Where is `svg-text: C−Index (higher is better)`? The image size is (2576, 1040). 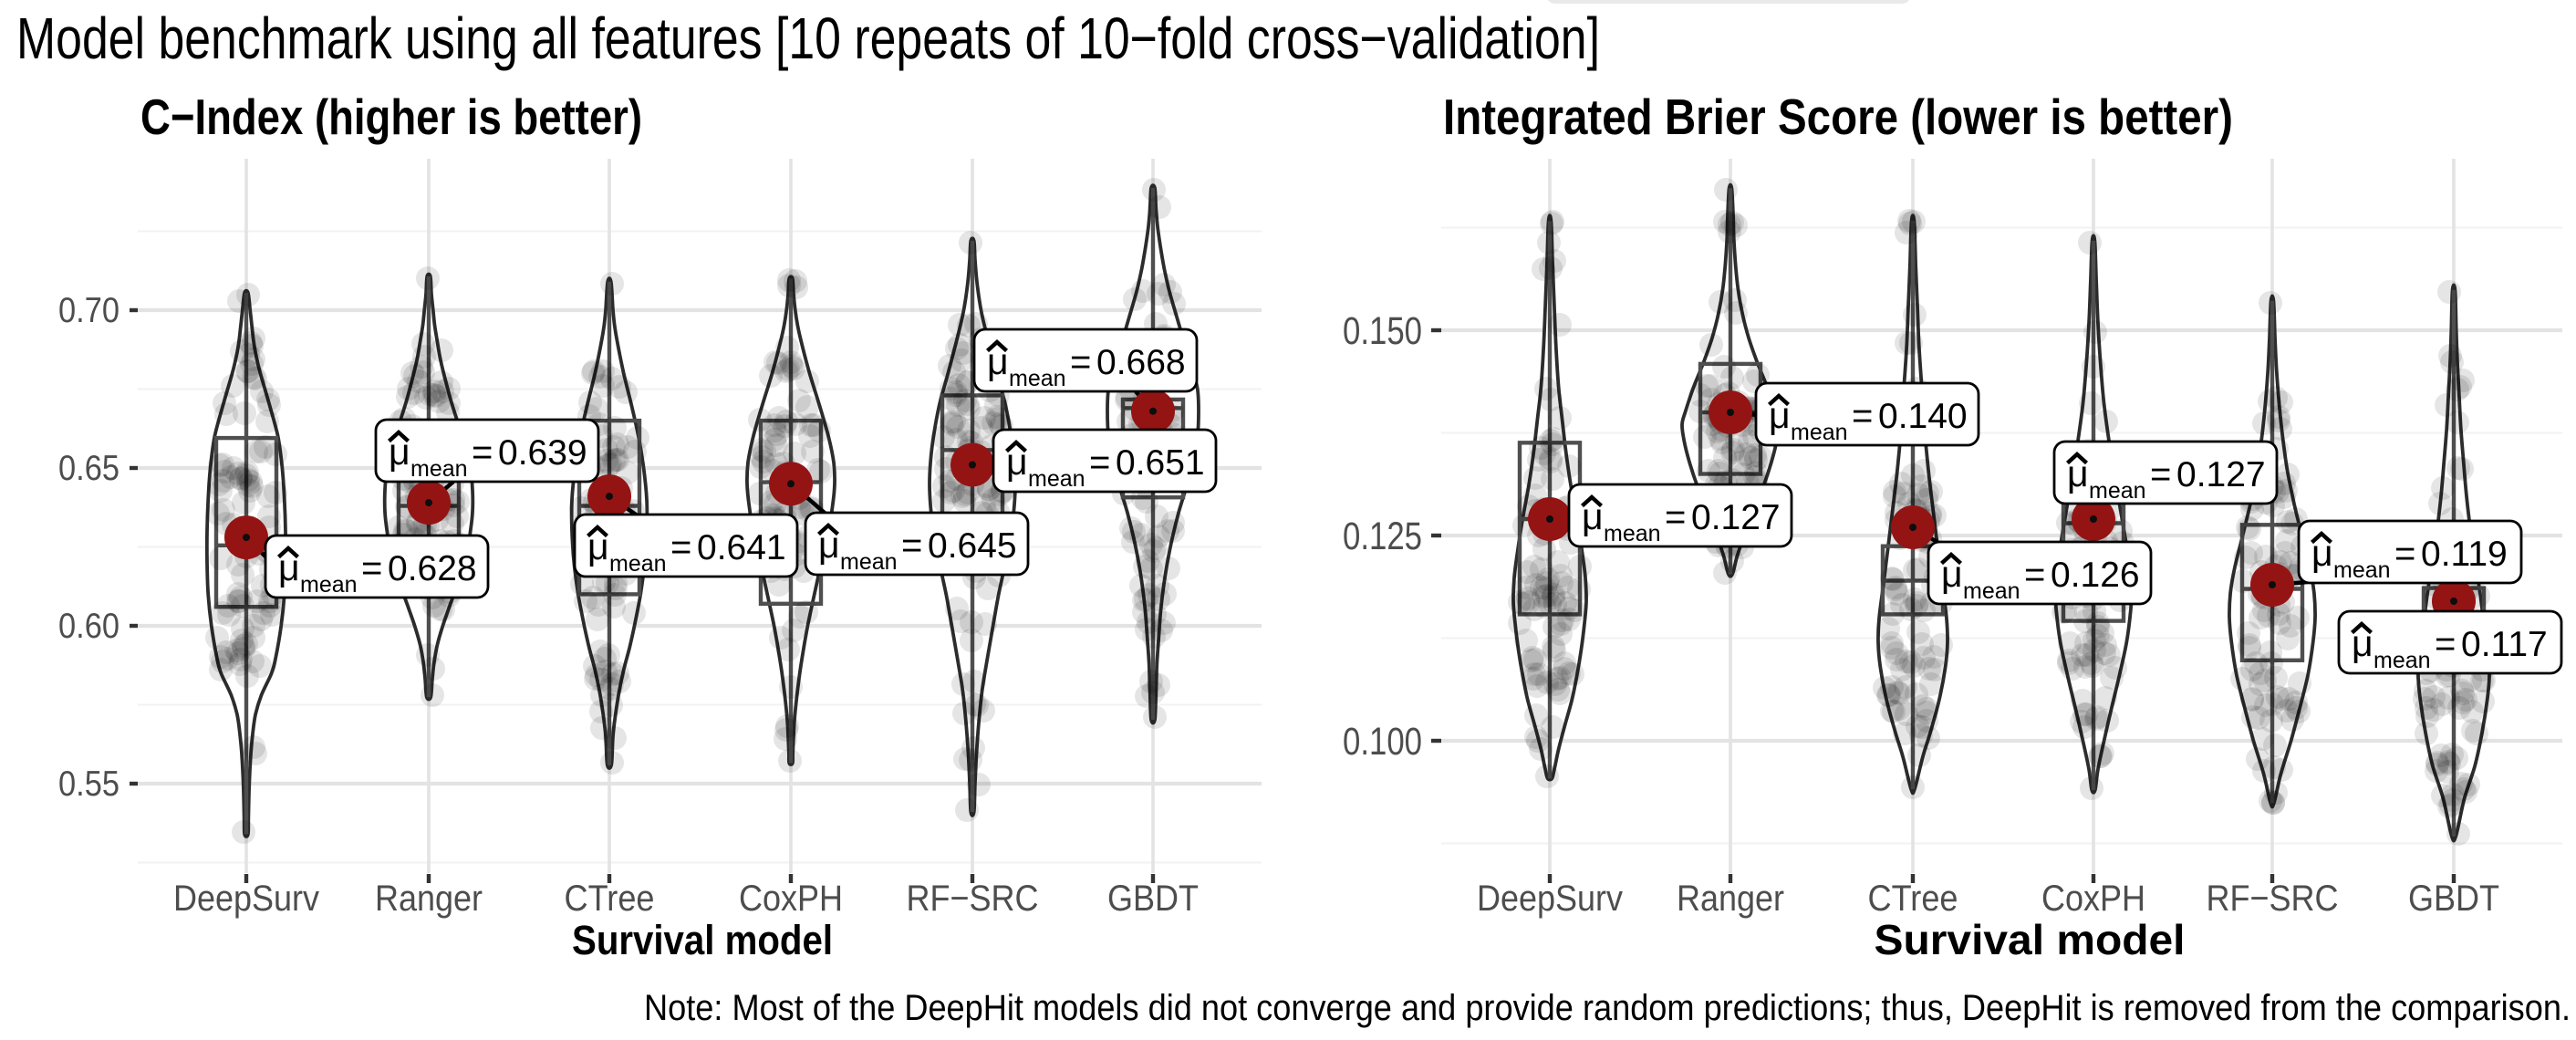 svg-text: C−Index (higher is better) is located at coordinates (391, 117).